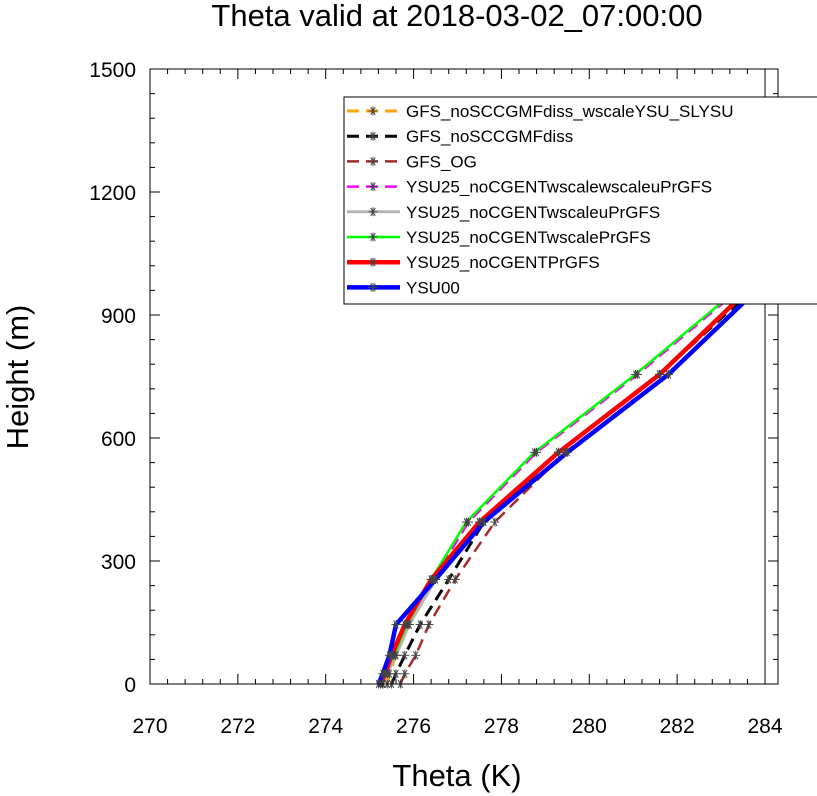 This screenshot has width=817, height=796. What do you see at coordinates (533, 212) in the screenshot?
I see `legend-entry: YSU25_noCGENTwscaleuPrGFS` at bounding box center [533, 212].